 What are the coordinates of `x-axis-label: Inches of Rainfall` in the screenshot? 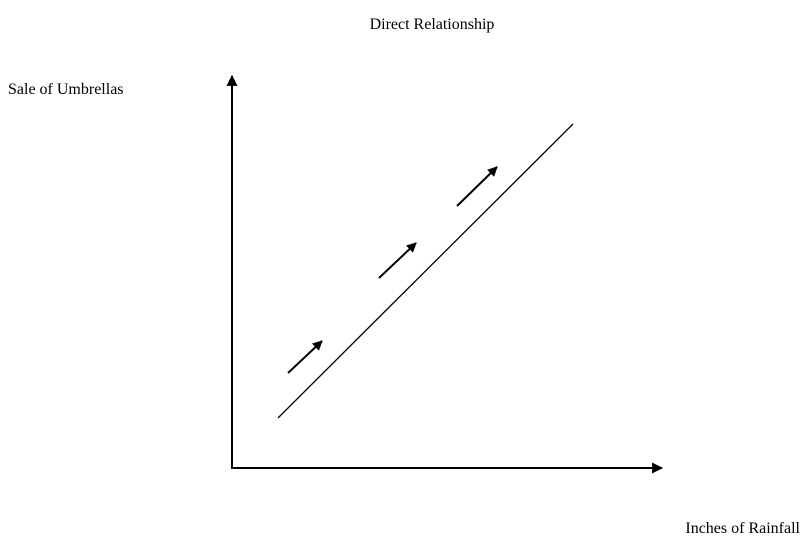 It's located at (742, 528).